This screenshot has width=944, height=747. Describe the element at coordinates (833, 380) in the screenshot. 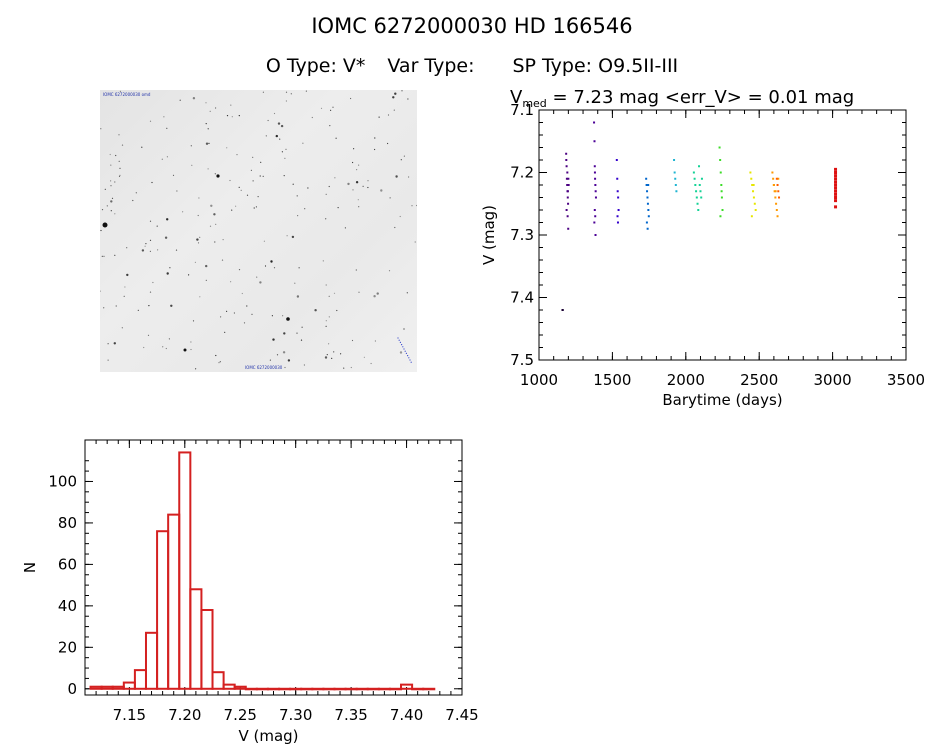

I see `x-tick-label: 3000` at that location.